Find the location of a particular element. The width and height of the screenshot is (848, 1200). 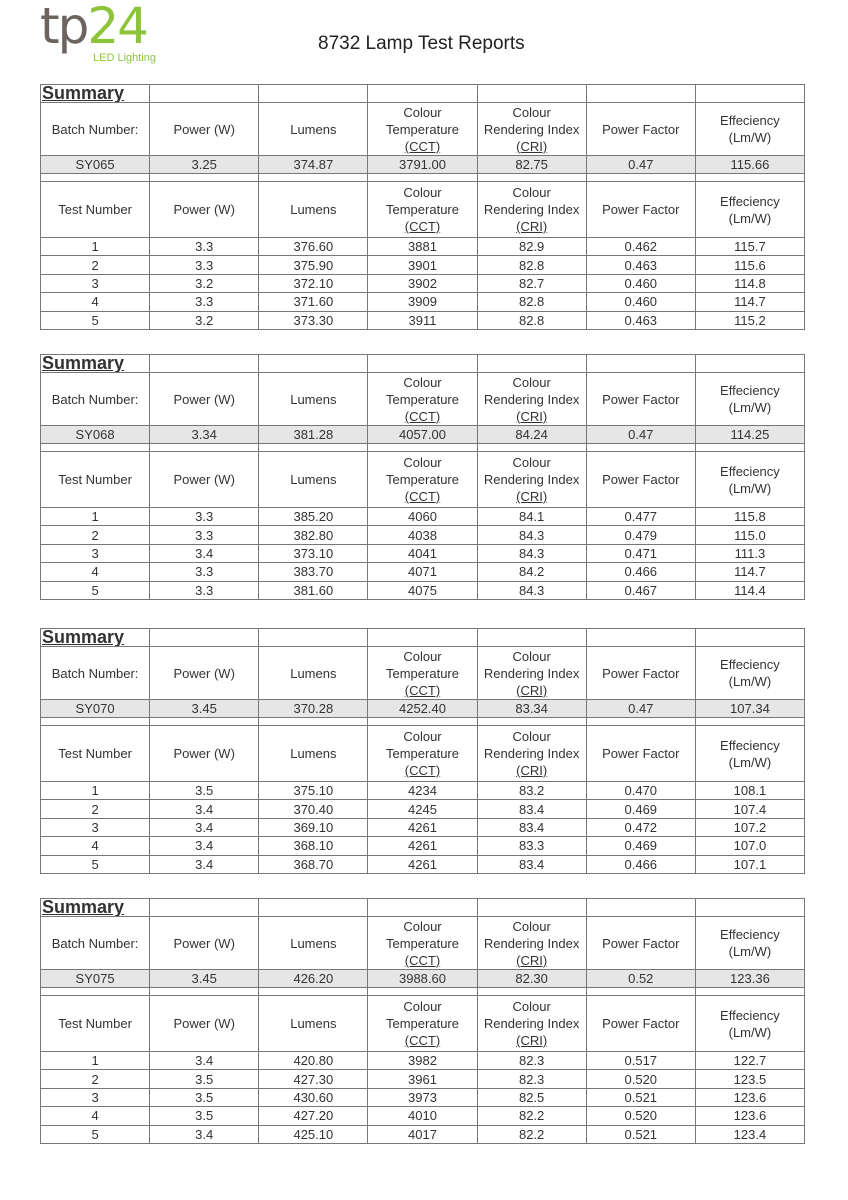

batch-value: 3.25 is located at coordinates (204, 164).